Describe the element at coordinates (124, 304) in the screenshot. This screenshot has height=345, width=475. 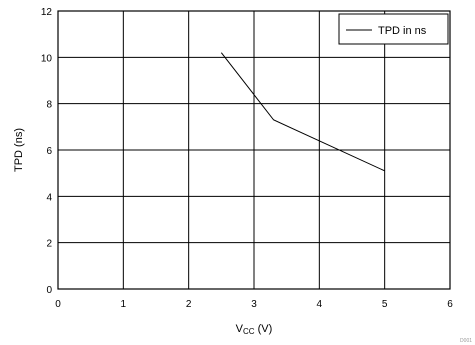
I see `x-tick-label-1: 1` at that location.